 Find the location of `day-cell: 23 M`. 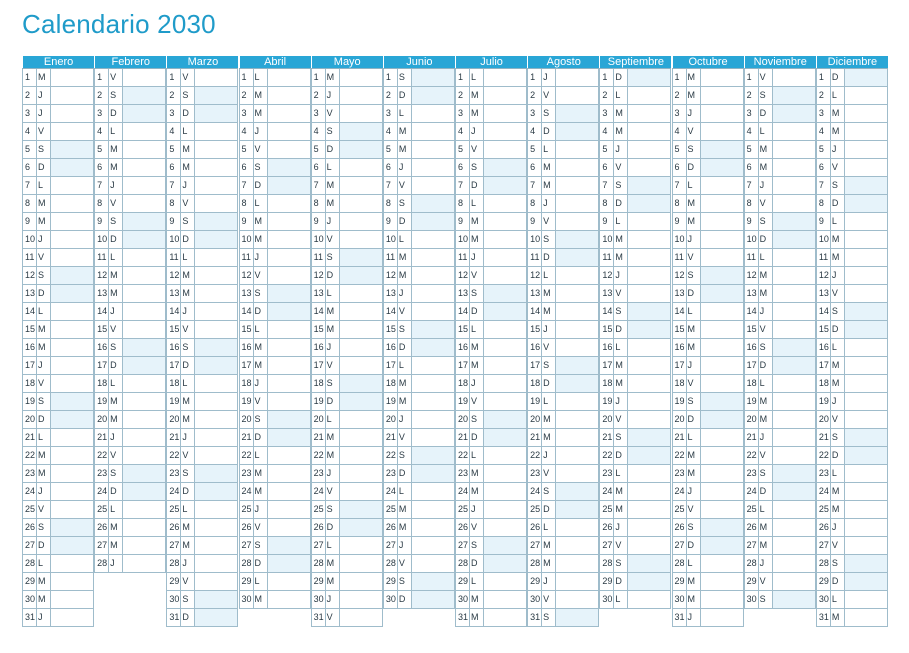

day-cell: 23 M is located at coordinates (274, 474).